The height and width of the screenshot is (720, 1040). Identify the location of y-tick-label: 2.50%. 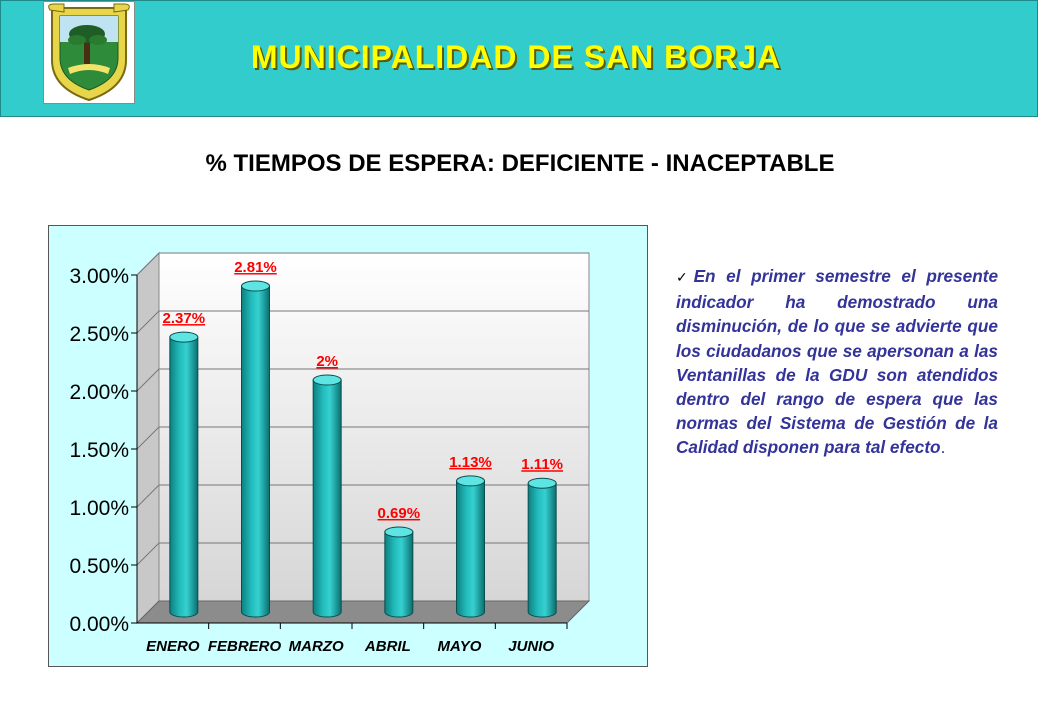
(99, 334).